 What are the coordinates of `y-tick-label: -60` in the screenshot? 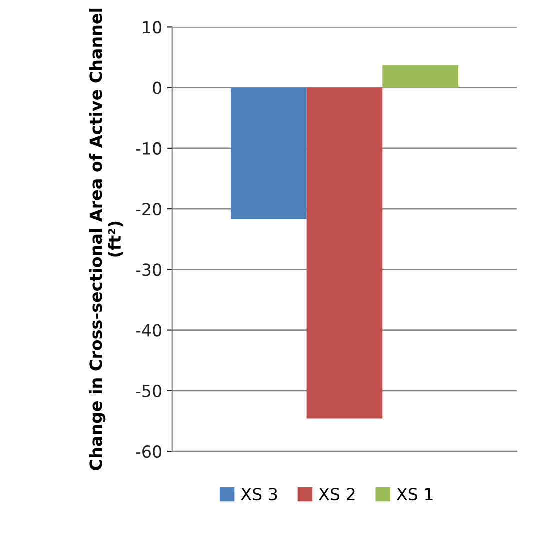 It's located at (149, 451).